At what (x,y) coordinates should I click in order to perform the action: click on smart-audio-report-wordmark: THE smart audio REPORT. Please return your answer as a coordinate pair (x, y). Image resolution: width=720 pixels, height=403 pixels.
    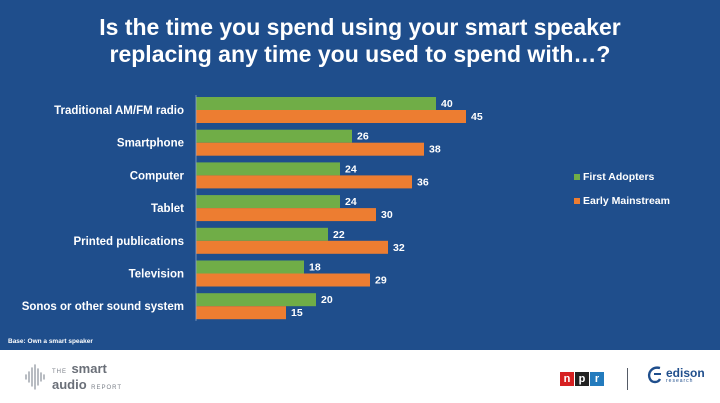
    Looking at the image, I should click on (87, 377).